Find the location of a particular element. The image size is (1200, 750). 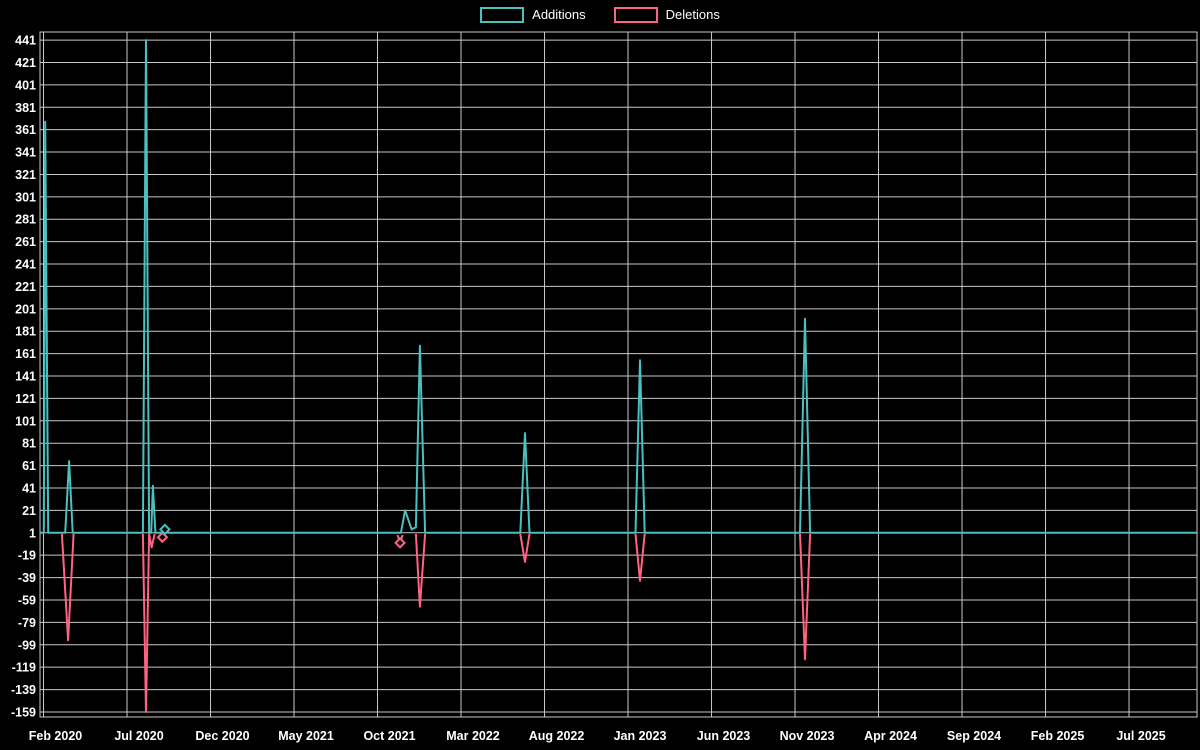

y-tick-label: 61 is located at coordinates (29, 466).